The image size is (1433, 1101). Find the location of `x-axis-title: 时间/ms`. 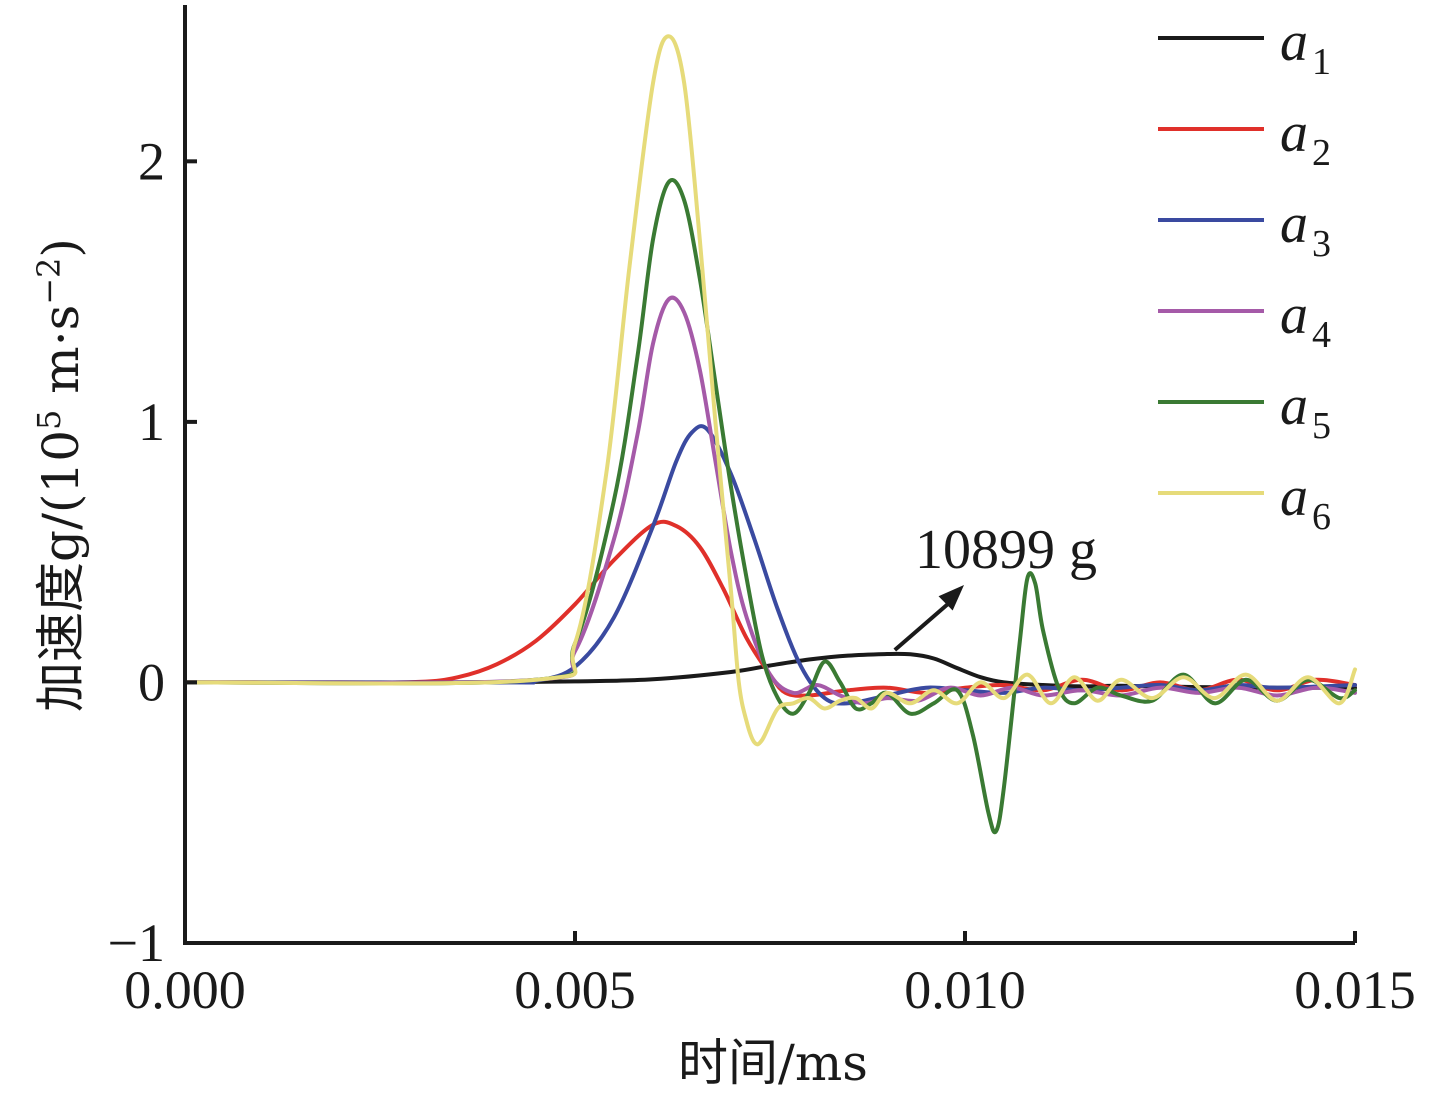

x-axis-title: 时间/ms is located at coordinates (773, 1063).